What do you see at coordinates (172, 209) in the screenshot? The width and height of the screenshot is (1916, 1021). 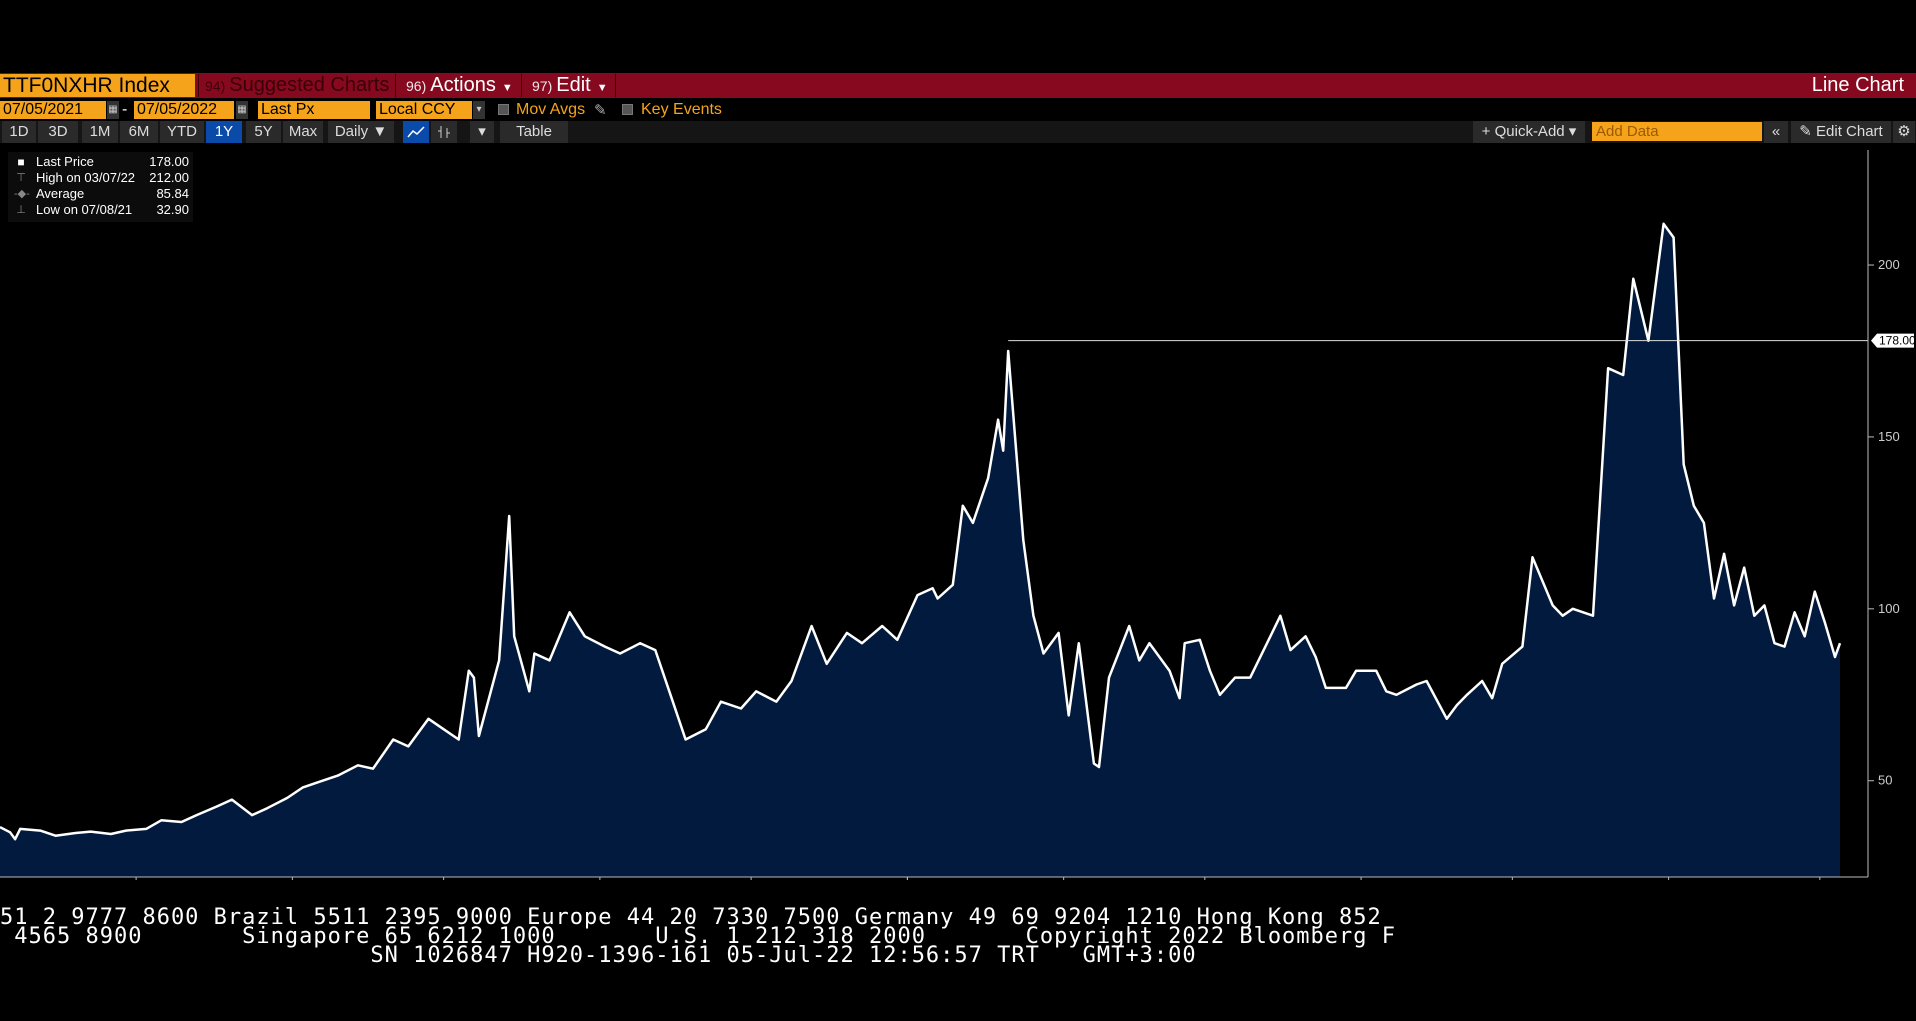 I see `legend-low-value: 32.90` at bounding box center [172, 209].